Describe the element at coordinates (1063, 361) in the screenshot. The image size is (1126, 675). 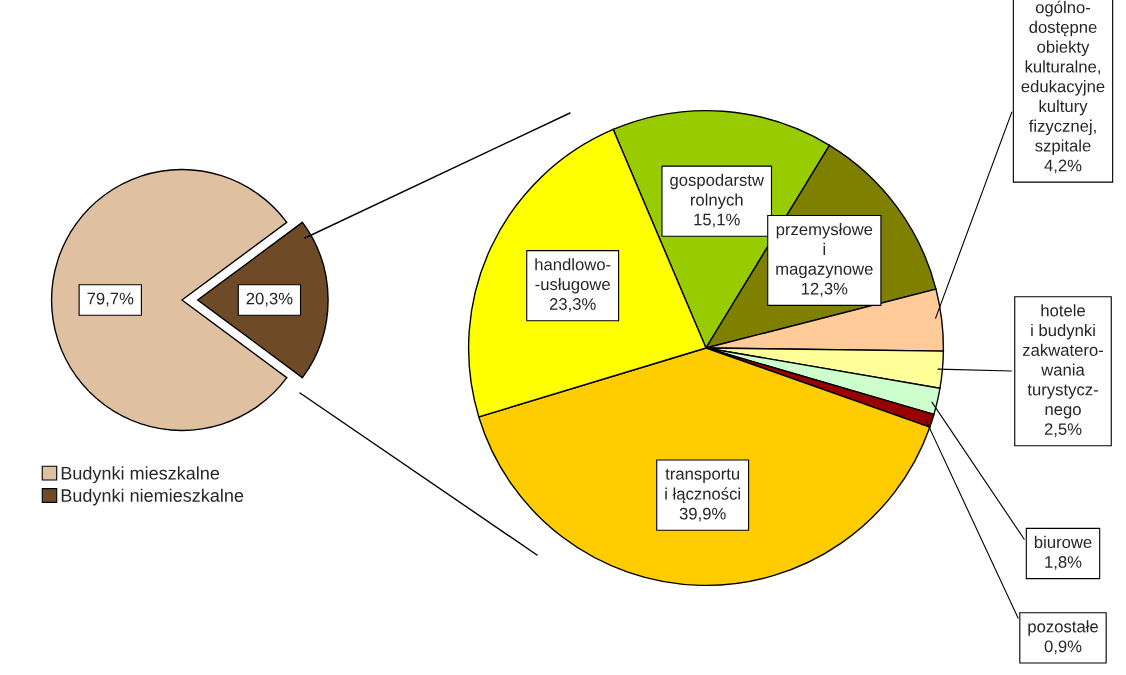
I see `slice-label: hotele i budynki zakwatero- wania turystycz- nego` at that location.